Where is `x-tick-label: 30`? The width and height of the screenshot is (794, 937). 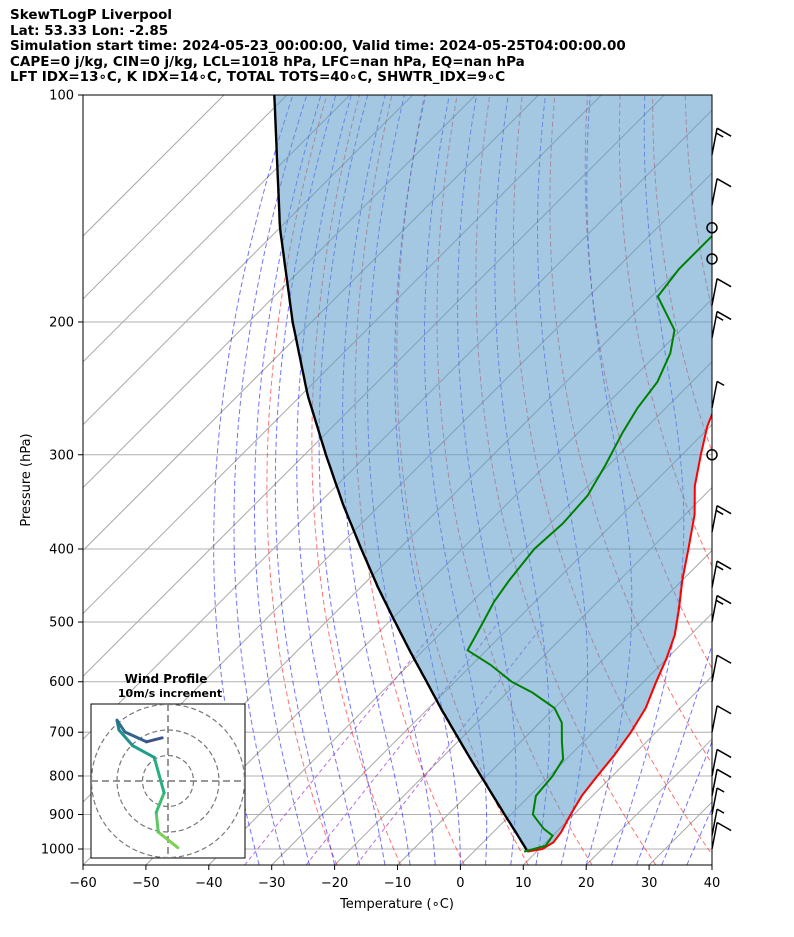
x-tick-label: 30 is located at coordinates (649, 883).